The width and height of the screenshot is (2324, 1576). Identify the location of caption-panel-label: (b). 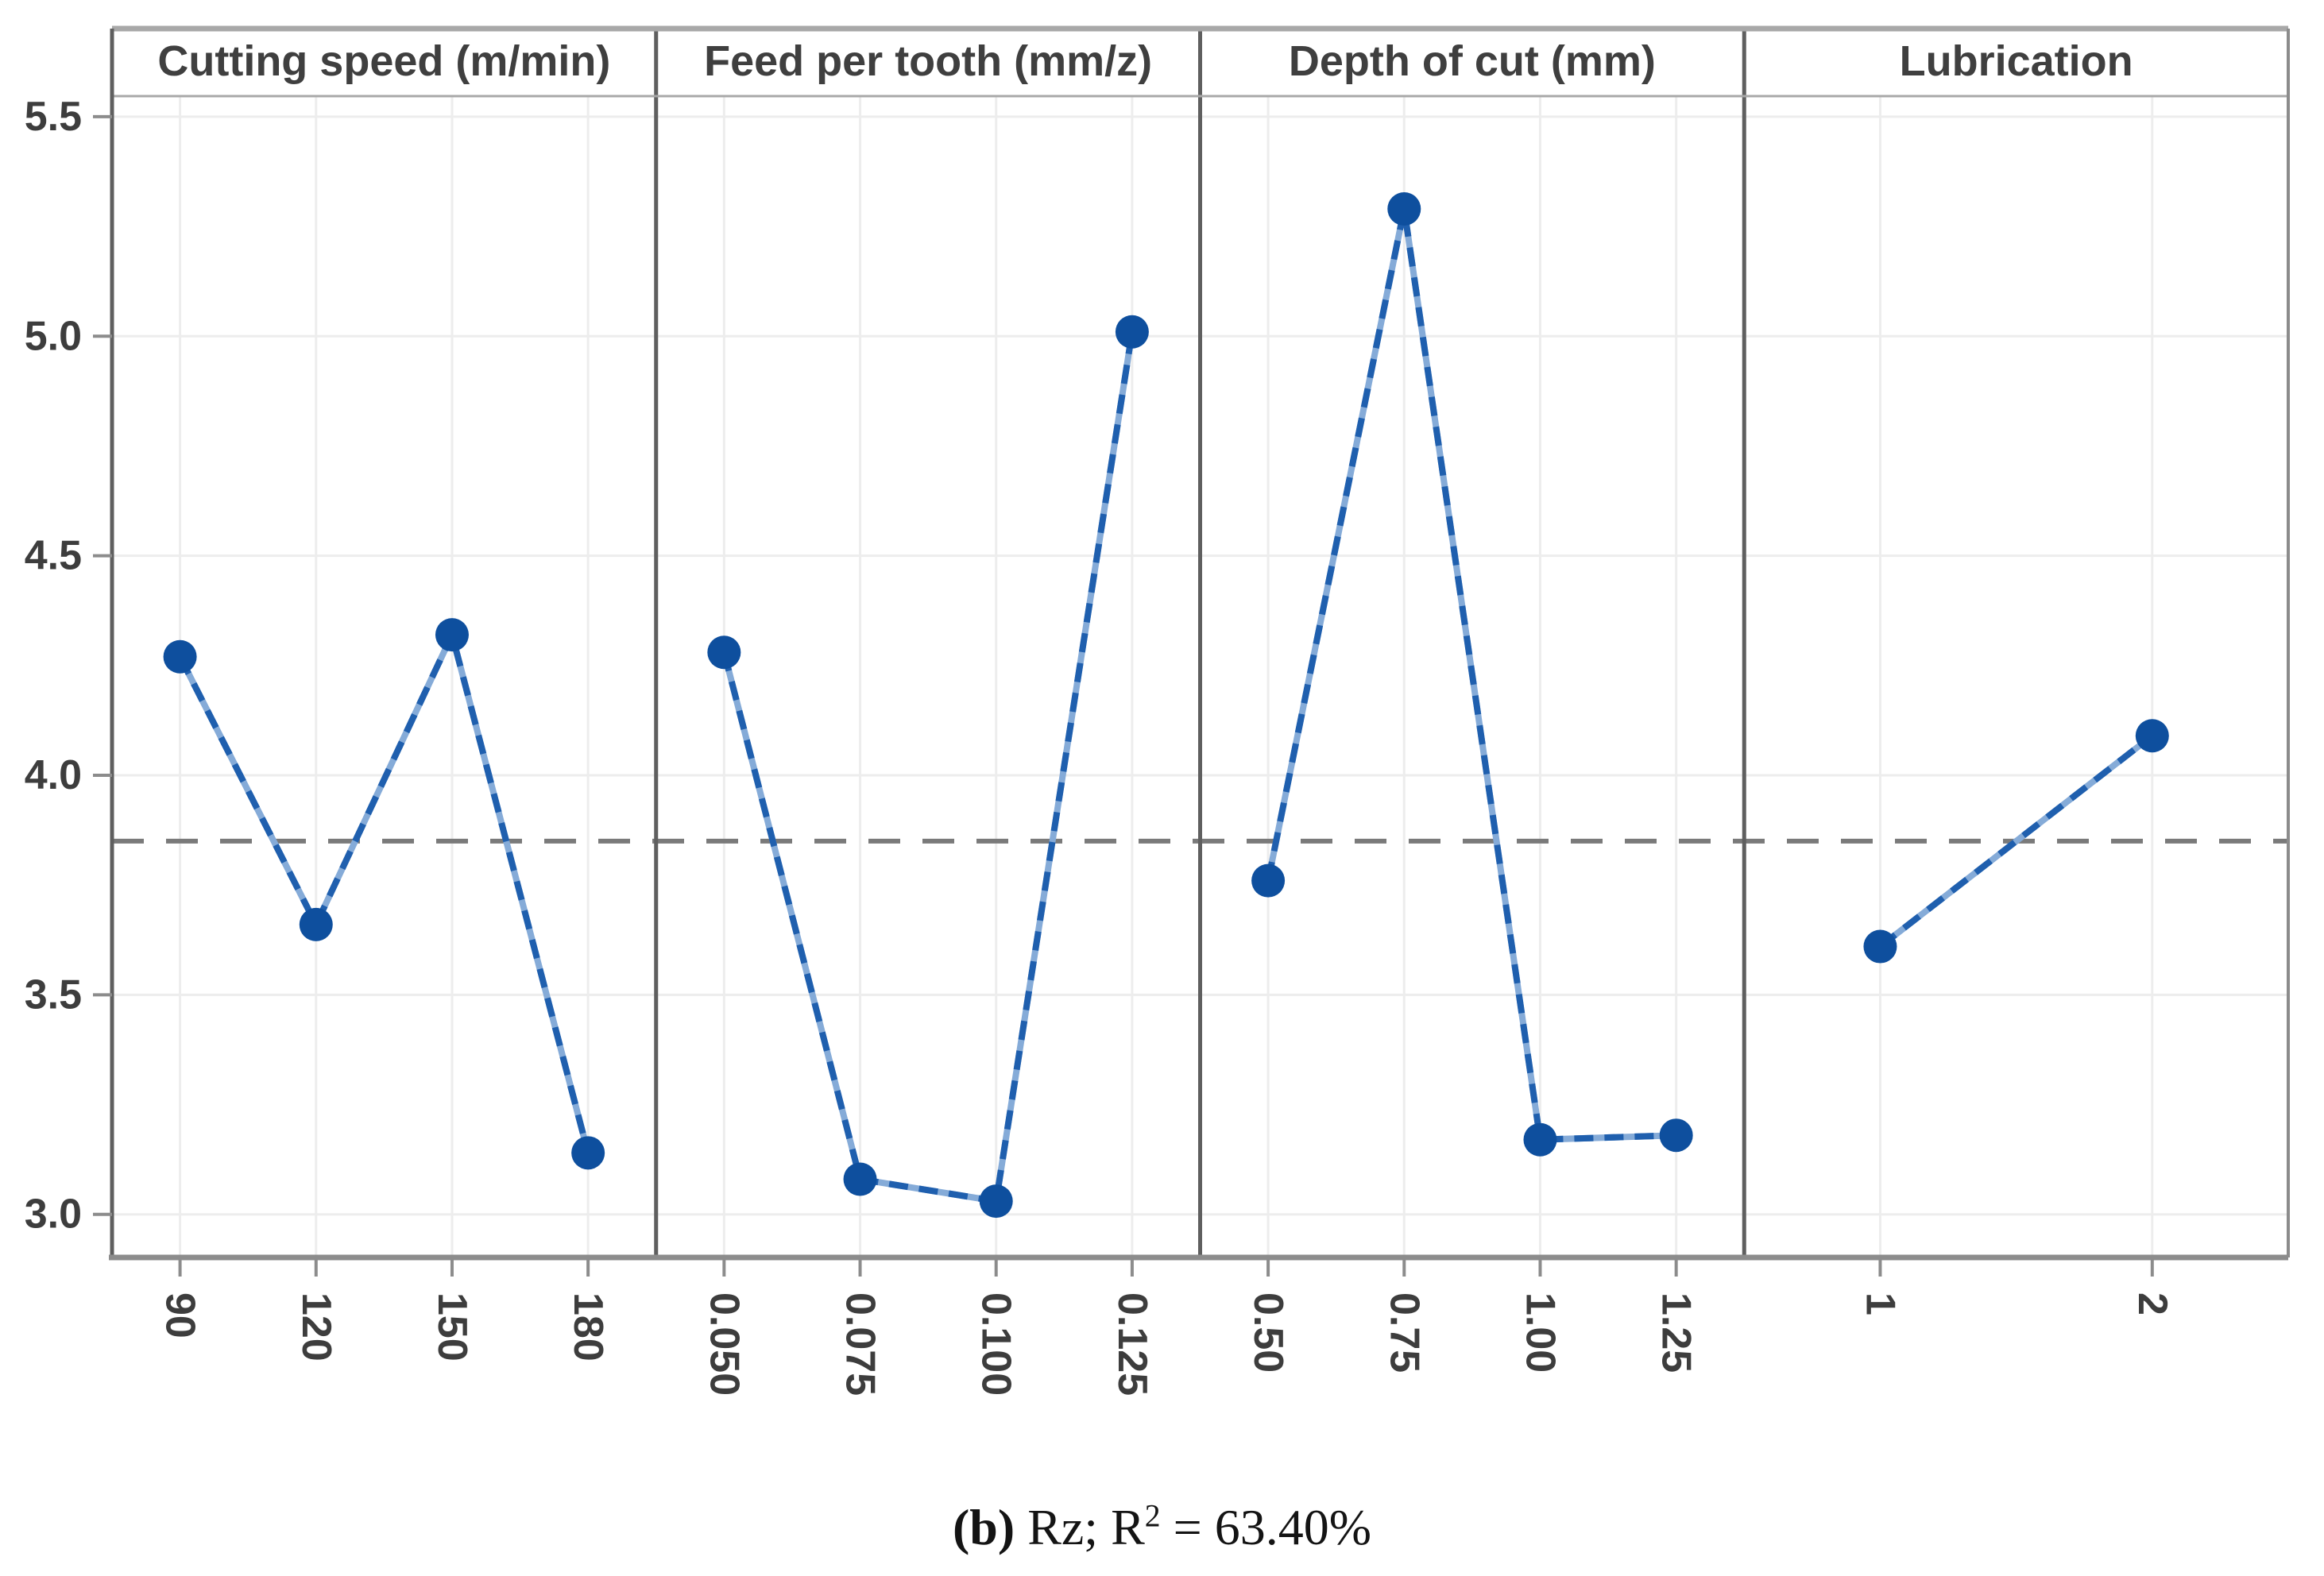
(983, 1527).